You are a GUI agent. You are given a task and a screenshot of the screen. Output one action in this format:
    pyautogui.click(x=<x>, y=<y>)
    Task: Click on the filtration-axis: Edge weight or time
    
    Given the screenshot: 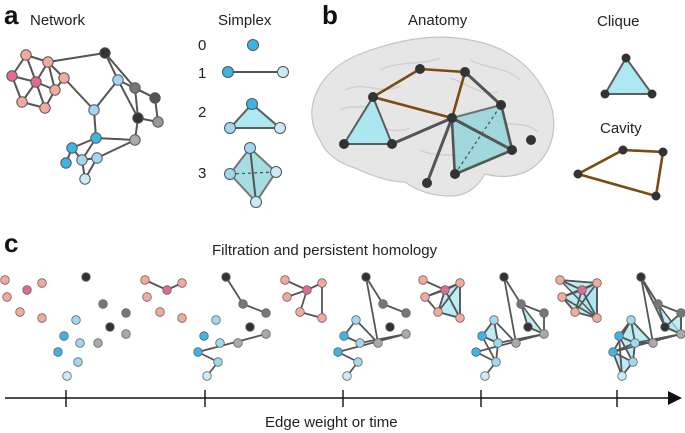 What is the action you would take?
    pyautogui.click(x=343, y=410)
    